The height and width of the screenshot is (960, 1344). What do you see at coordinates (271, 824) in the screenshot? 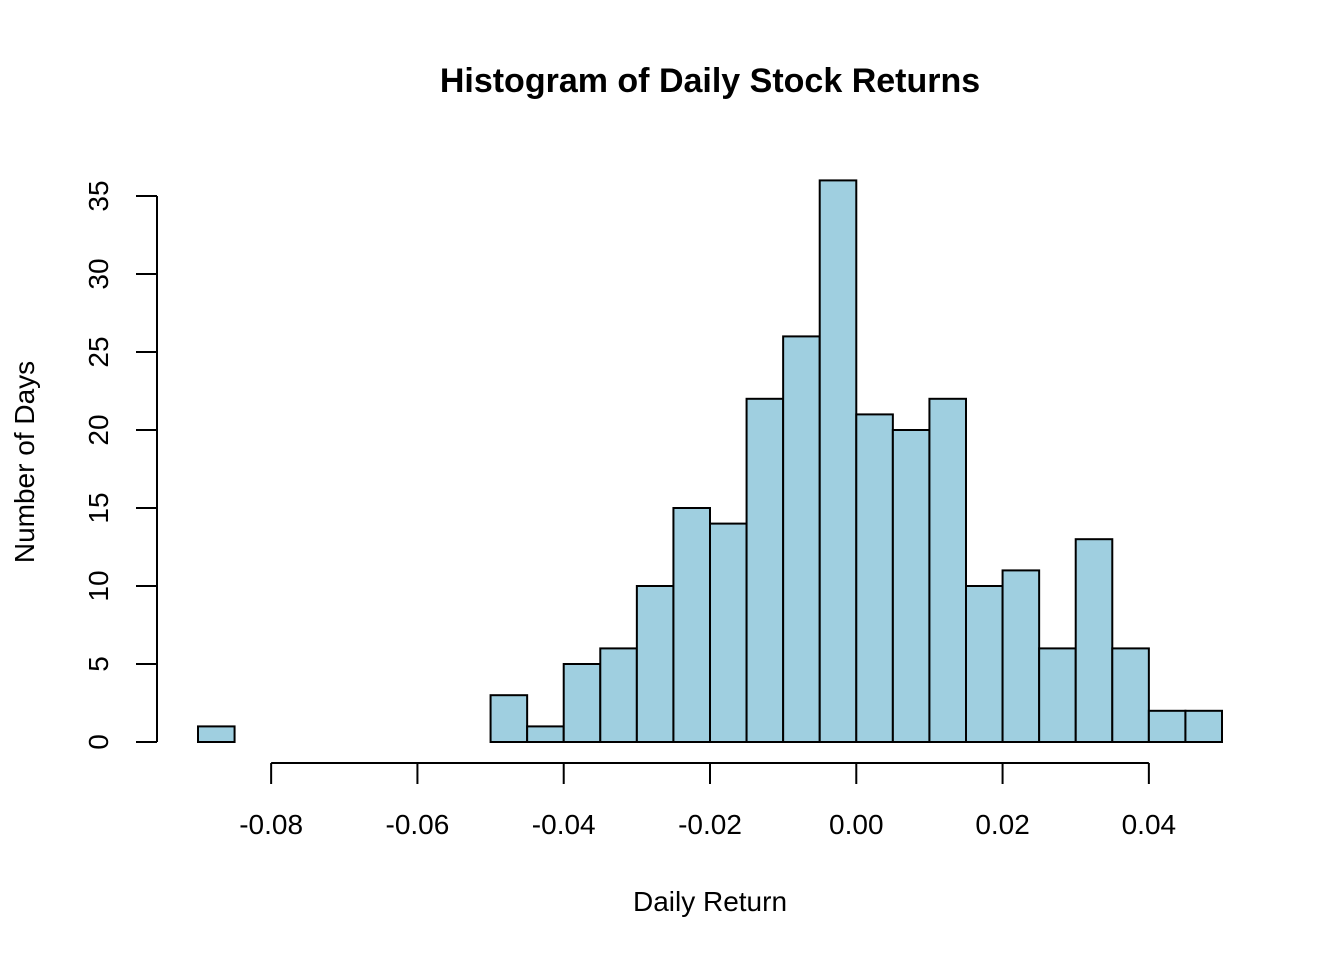
I see `x-tick-label: -0.08` at bounding box center [271, 824].